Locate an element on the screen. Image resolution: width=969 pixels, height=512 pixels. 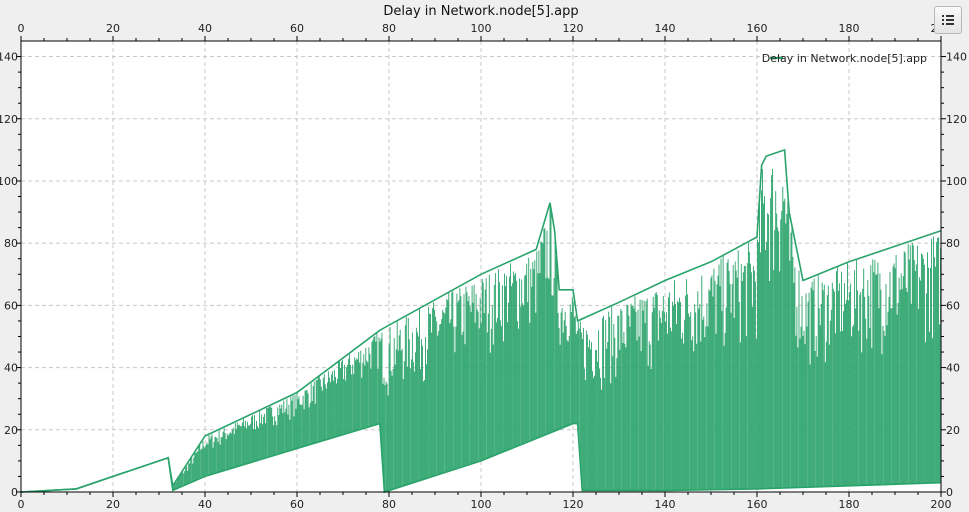
chart-options-button is located at coordinates (948, 20).